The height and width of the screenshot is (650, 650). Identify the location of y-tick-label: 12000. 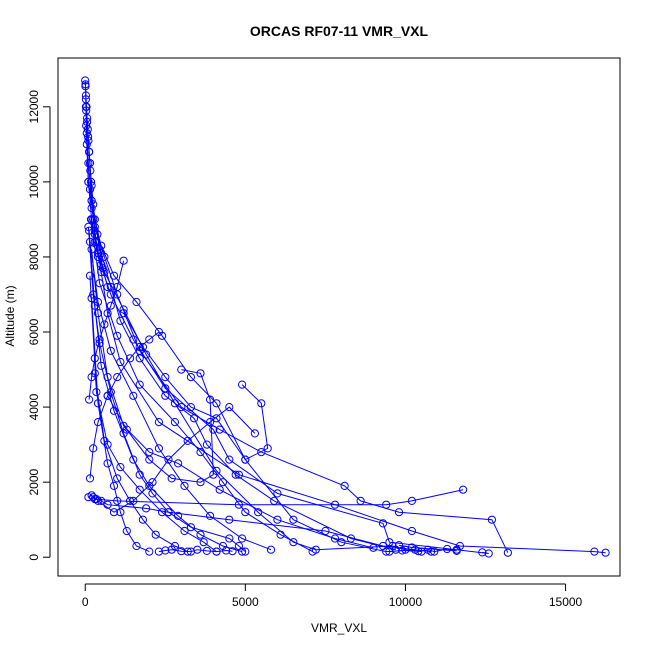
(34, 107).